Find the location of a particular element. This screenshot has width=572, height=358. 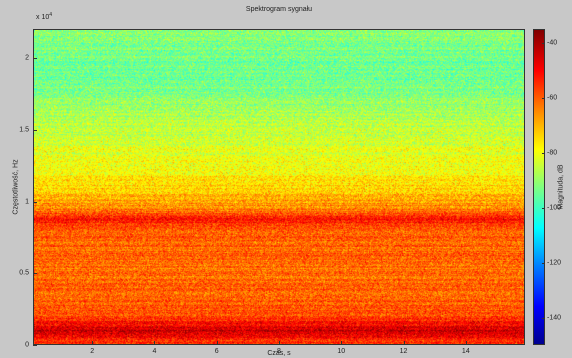

y-axis-label: Częstotliwość, Hz is located at coordinates (16, 187).